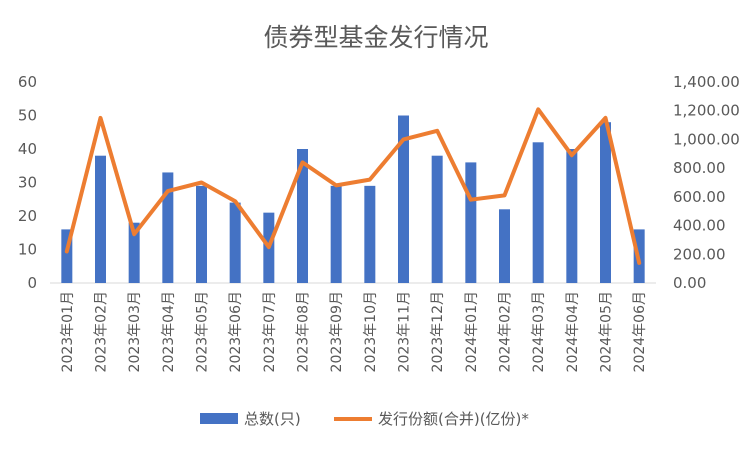 Image resolution: width=752 pixels, height=452 pixels. I want to click on x-tick-label: 2023年10月, so click(371, 331).